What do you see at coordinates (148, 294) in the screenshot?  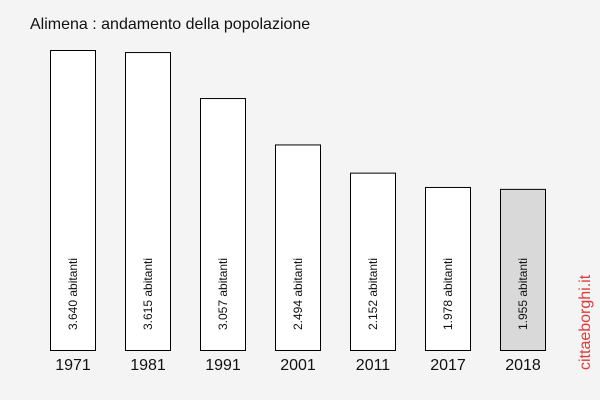 I see `bar-value-label-1981: 3.615 abitanti` at bounding box center [148, 294].